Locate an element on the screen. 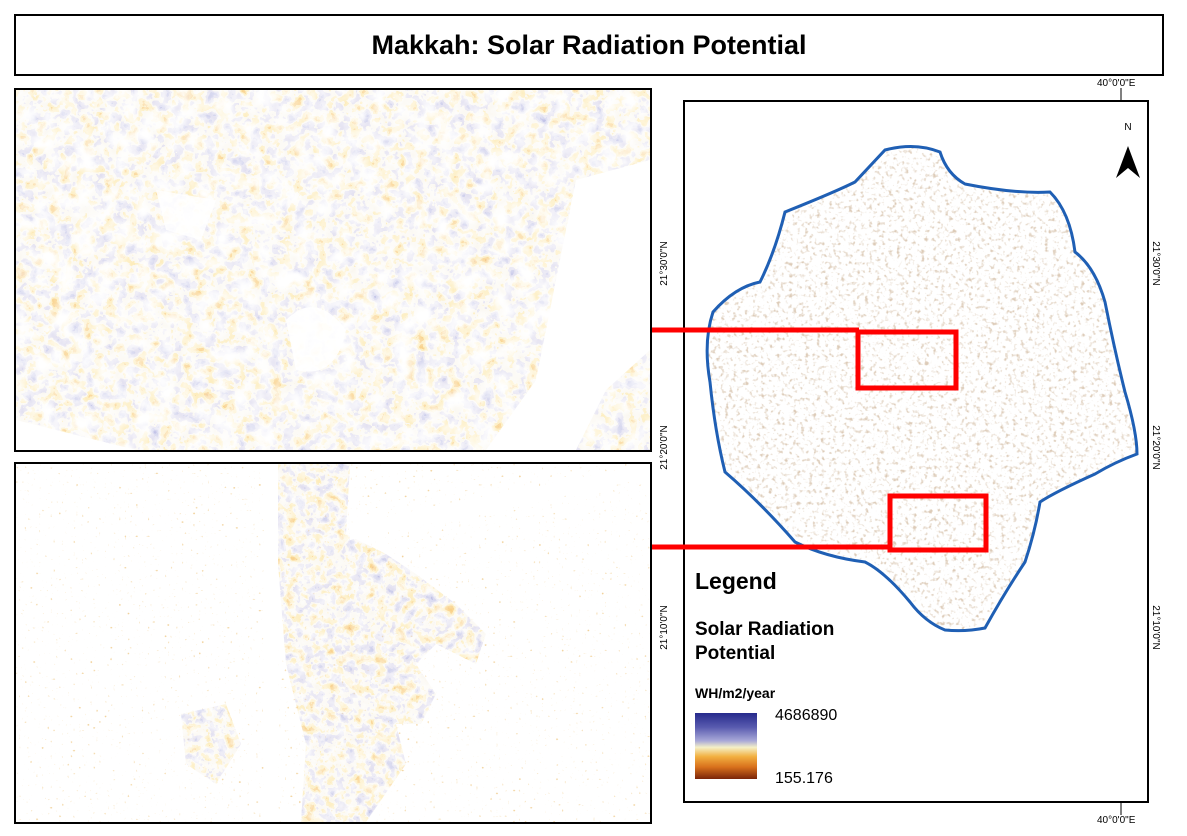  title-box: Makkah: Solar Radiation Potential is located at coordinates (589, 45).